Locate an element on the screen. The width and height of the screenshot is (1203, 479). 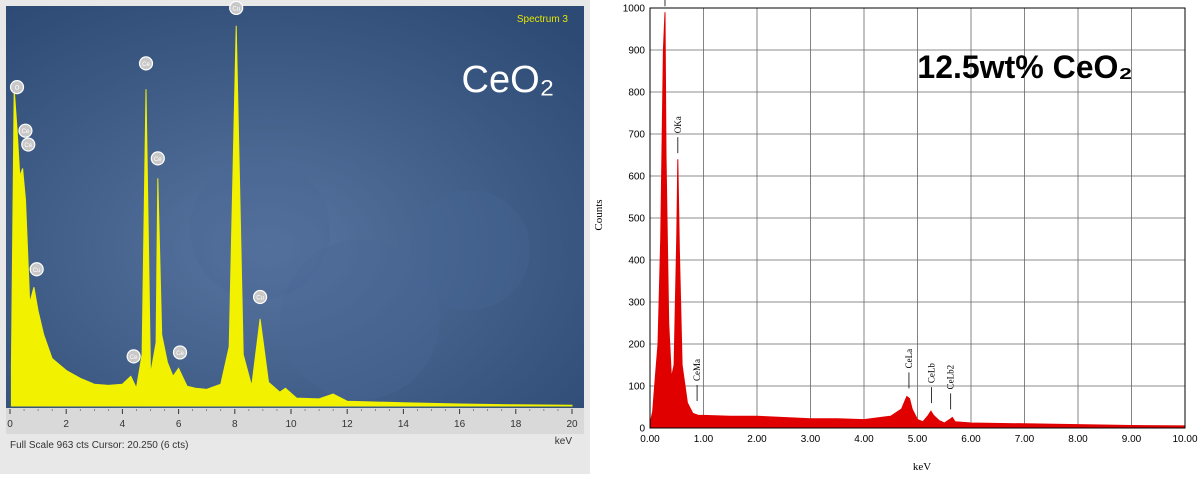
x-tick-label: 16 is located at coordinates (460, 424).